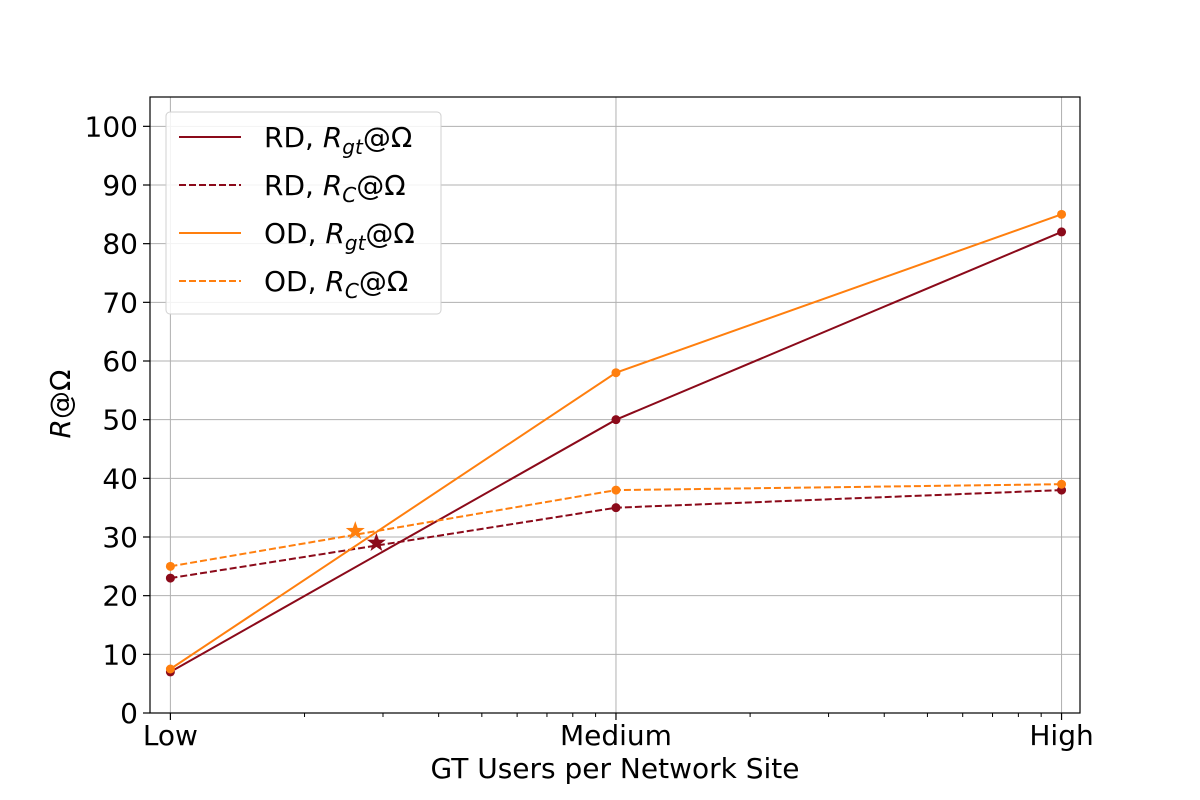 The image size is (1200, 800). What do you see at coordinates (120, 302) in the screenshot?
I see `y-tick-label: 70` at bounding box center [120, 302].